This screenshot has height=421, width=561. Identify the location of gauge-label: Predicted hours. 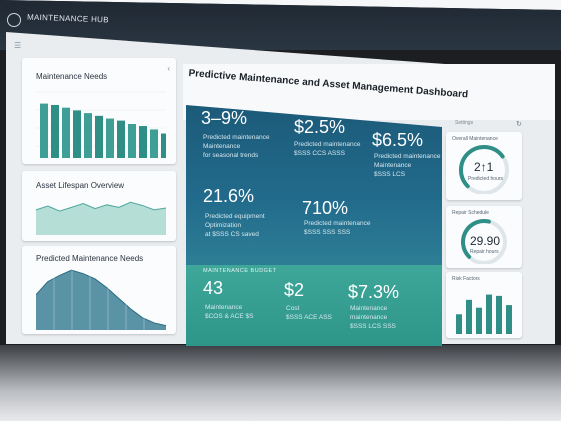
(486, 179).